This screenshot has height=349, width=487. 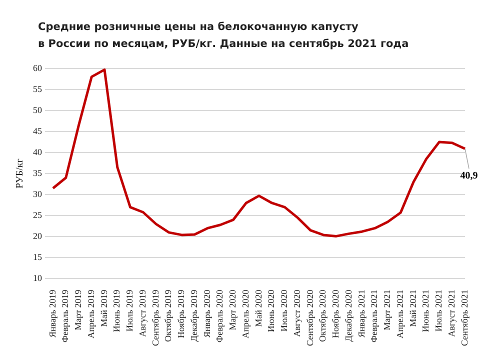 What do you see at coordinates (129, 310) in the screenshot?
I see `x-tick-label: Июль 2019` at bounding box center [129, 310].